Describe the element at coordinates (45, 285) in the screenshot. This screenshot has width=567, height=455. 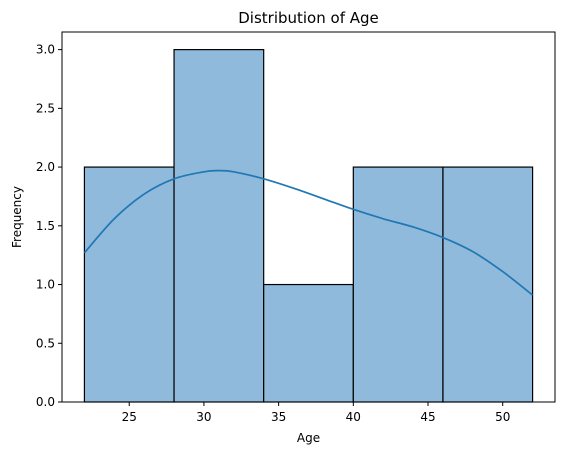
I see `y-tick-label: 1.0` at that location.